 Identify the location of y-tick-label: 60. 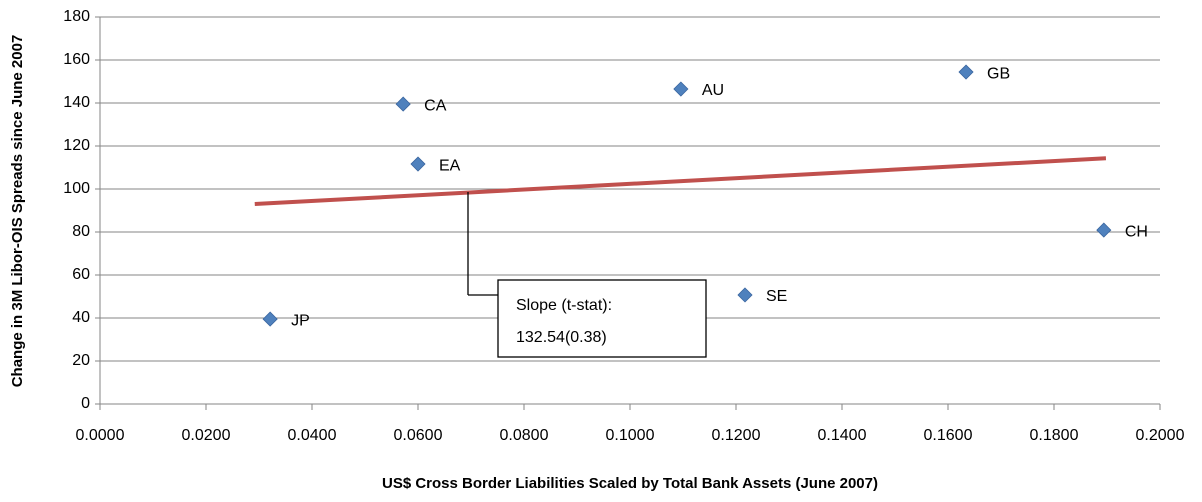
(81, 274).